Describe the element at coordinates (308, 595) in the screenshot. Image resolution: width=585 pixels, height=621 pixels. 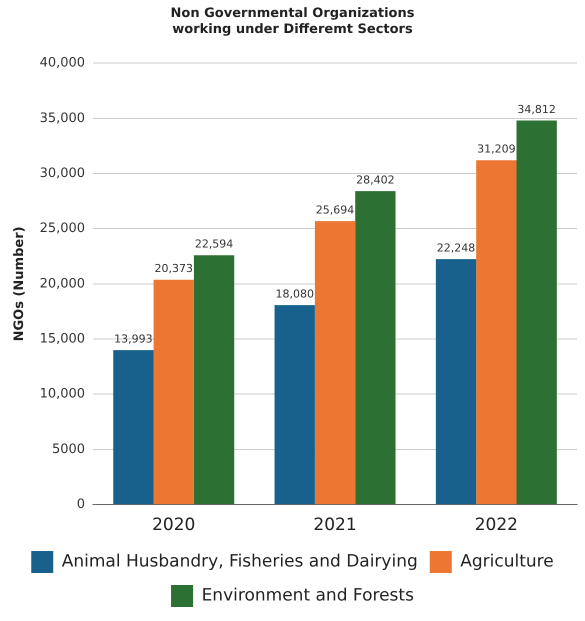
I see `legend-label: Environment and Forests` at that location.